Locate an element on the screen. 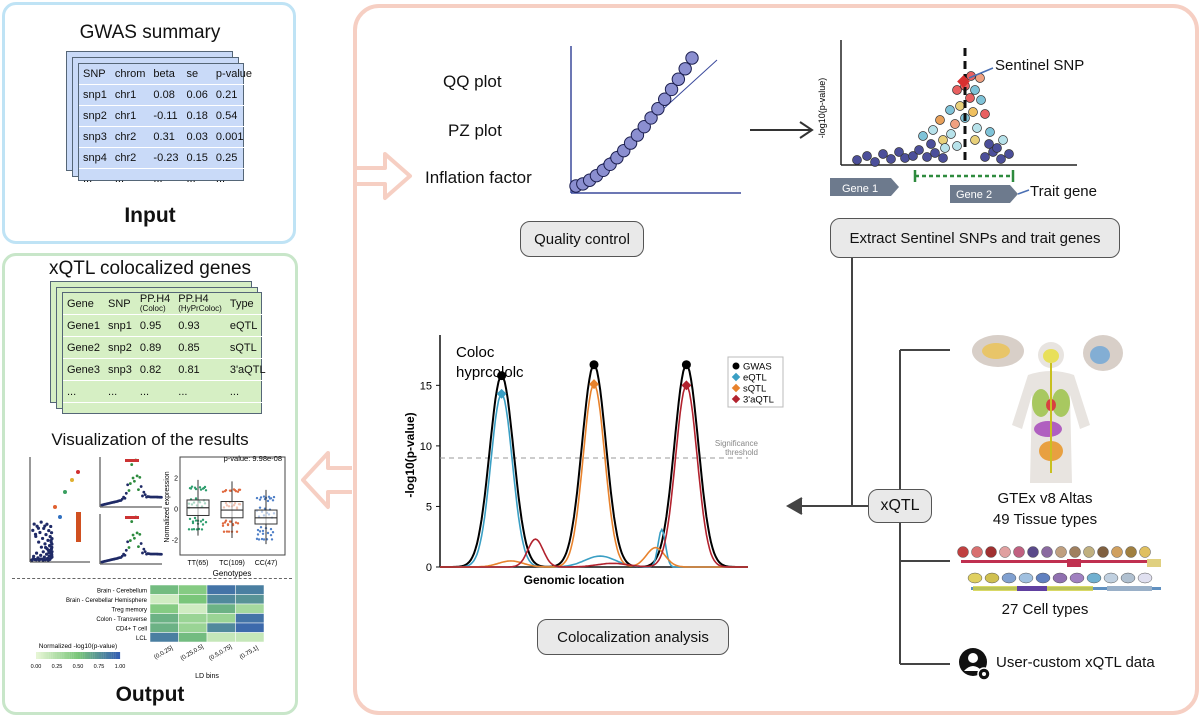  lineage-bar-mono is located at coordinates (1032, 588).